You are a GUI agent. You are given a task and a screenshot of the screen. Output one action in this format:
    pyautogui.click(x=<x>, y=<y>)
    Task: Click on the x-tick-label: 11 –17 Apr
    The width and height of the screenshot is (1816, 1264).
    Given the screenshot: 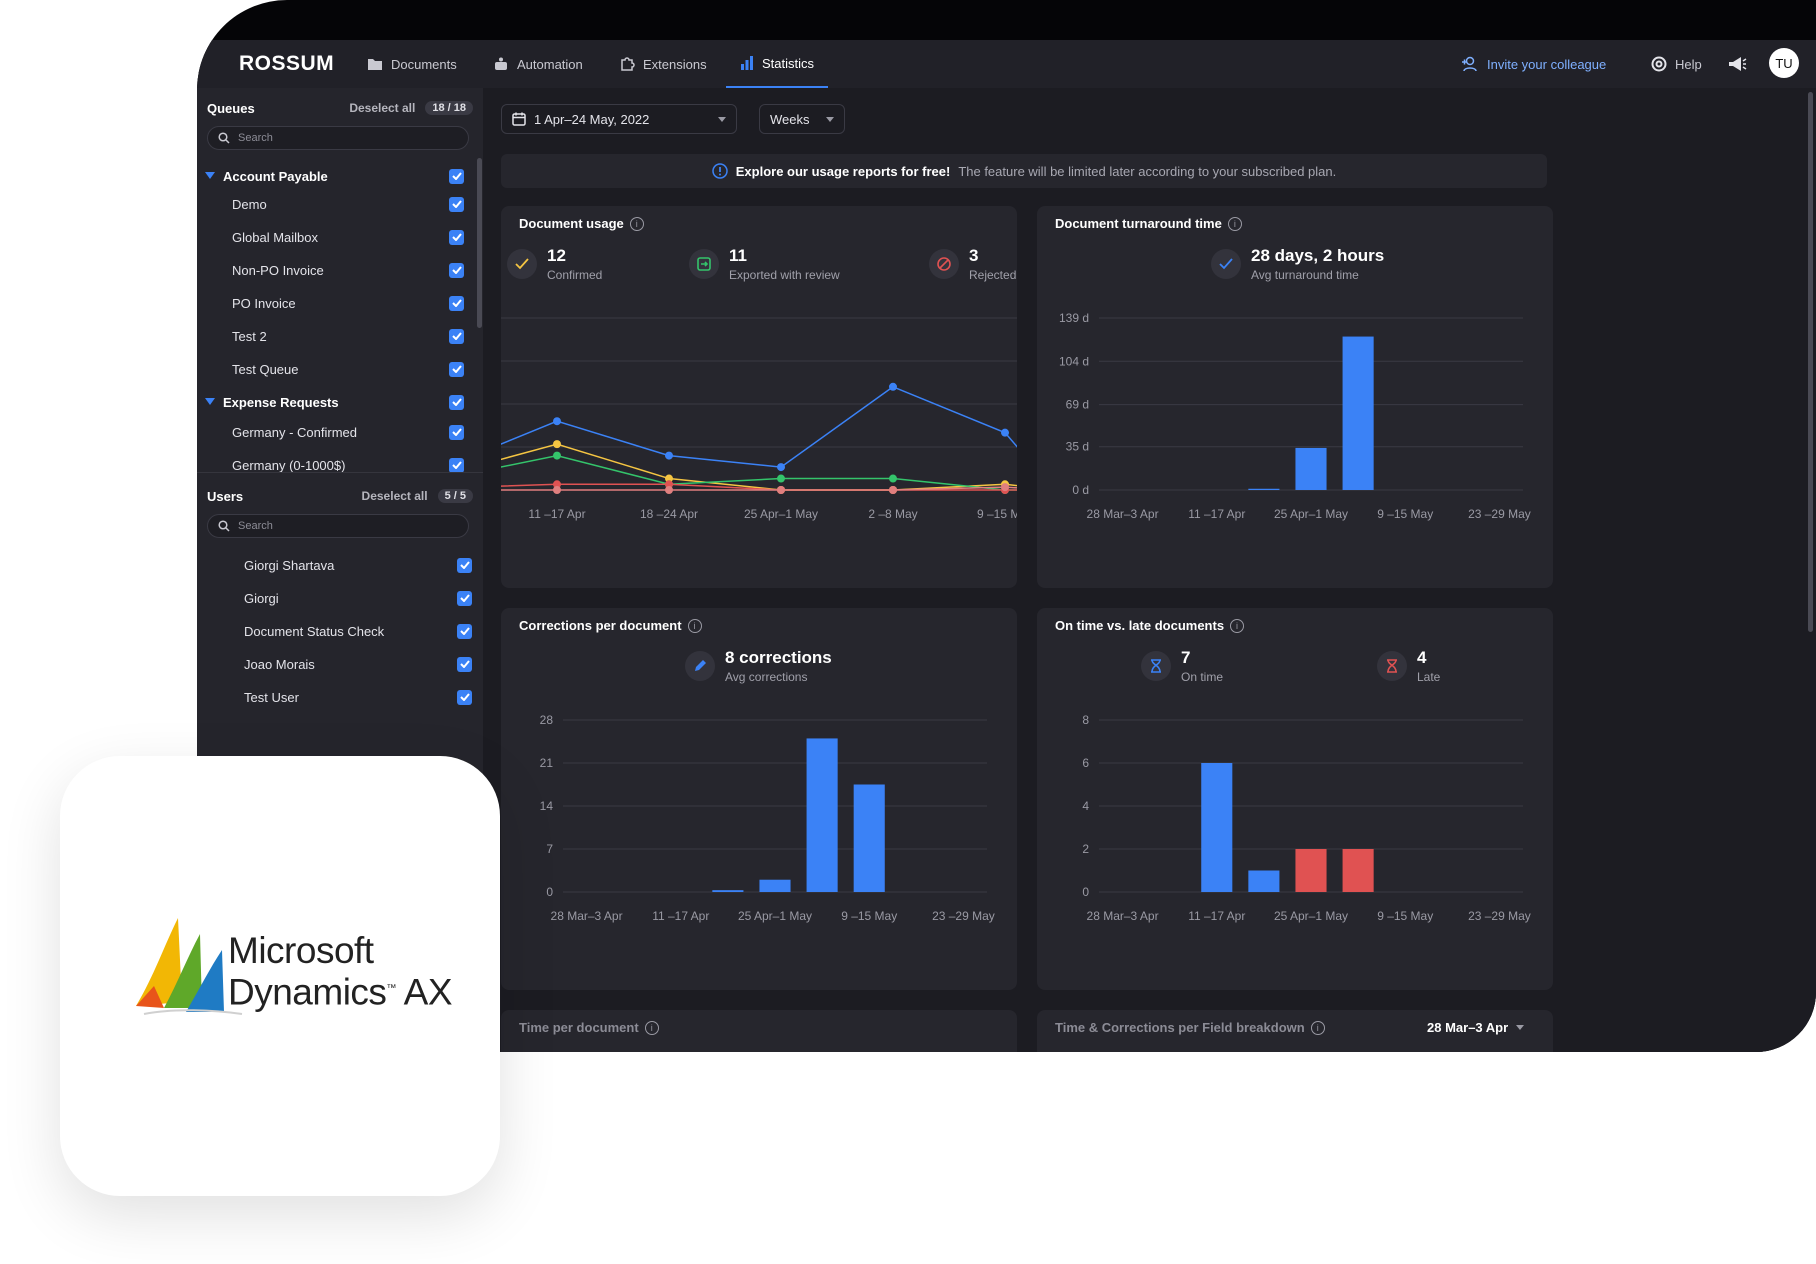 What is the action you would take?
    pyautogui.click(x=556, y=514)
    